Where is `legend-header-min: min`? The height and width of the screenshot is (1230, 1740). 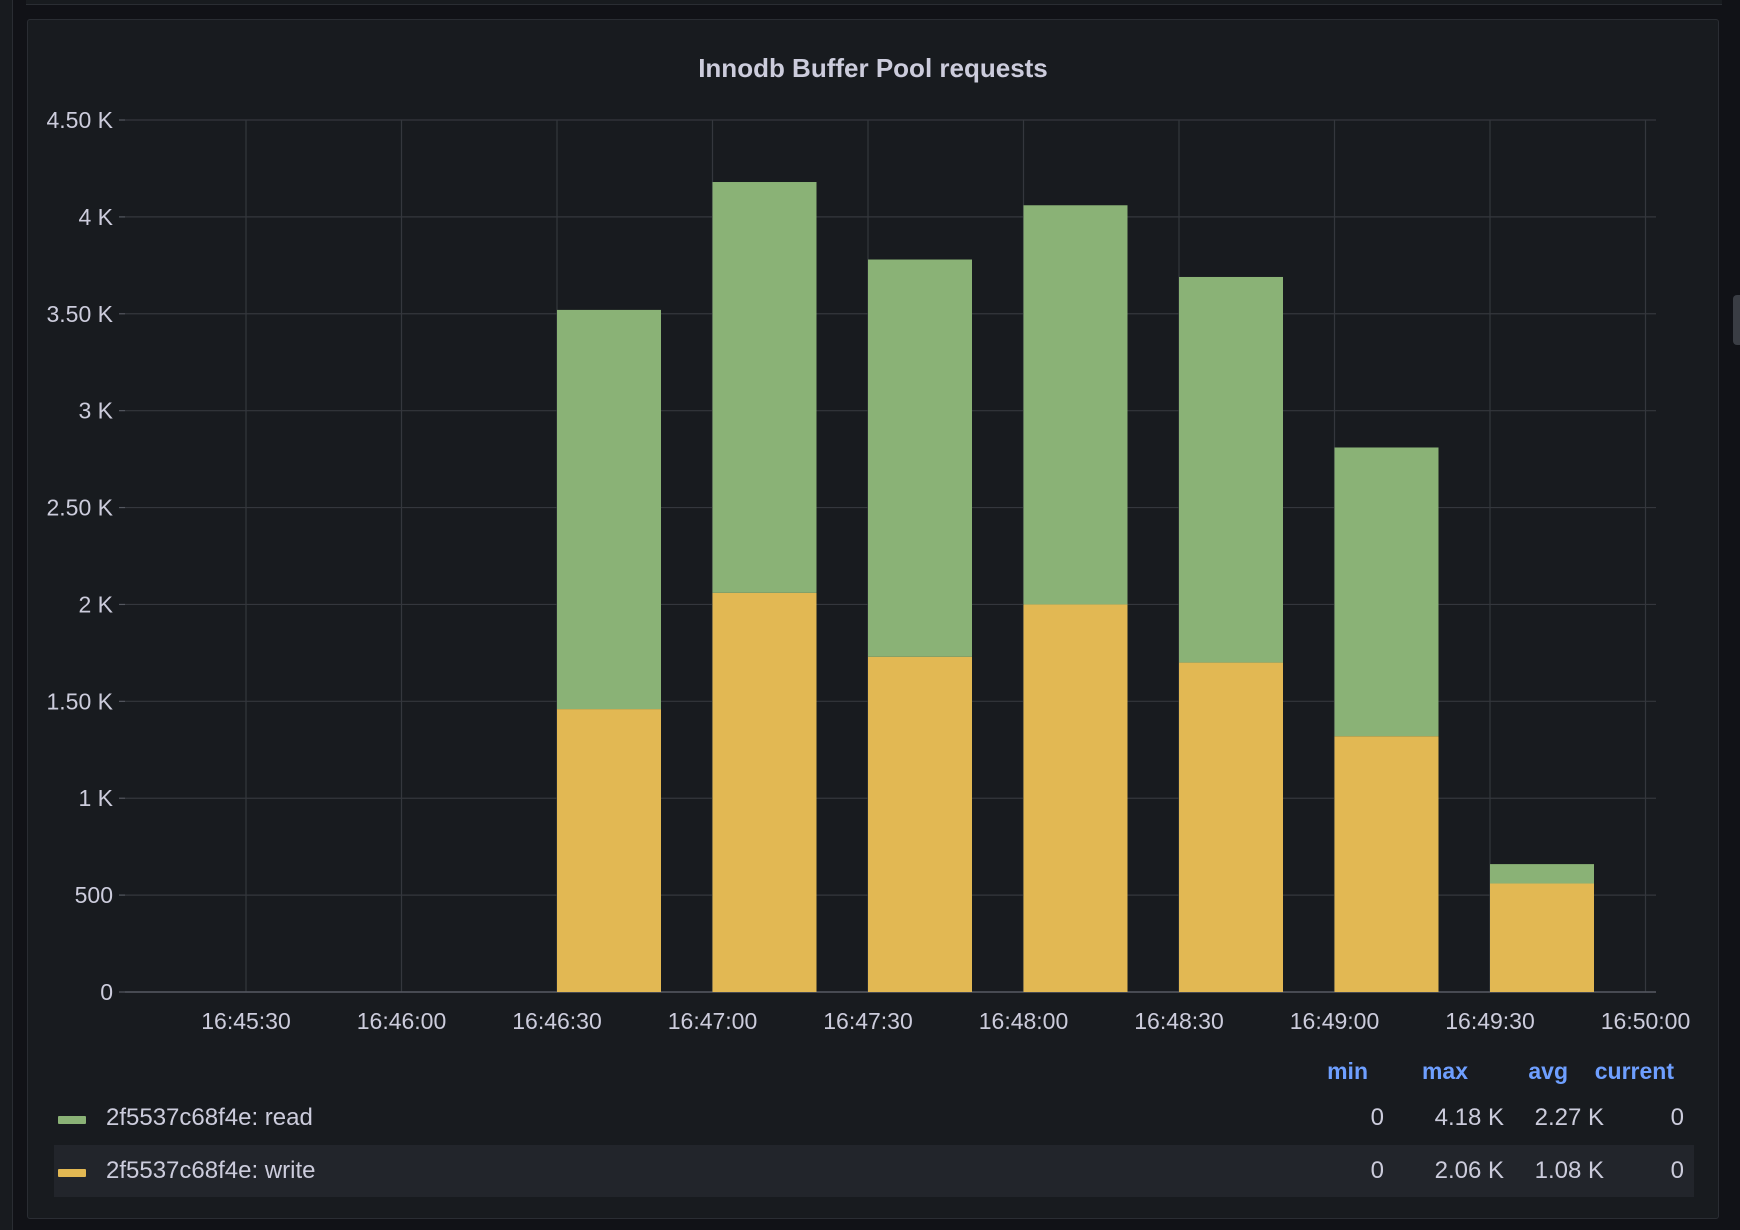
legend-header-min: min is located at coordinates (1347, 1071).